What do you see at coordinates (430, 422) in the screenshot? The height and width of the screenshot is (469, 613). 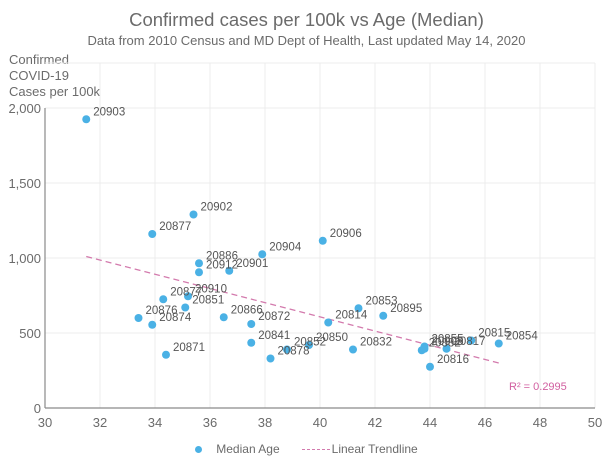 I see `x-tick-label: 44` at bounding box center [430, 422].